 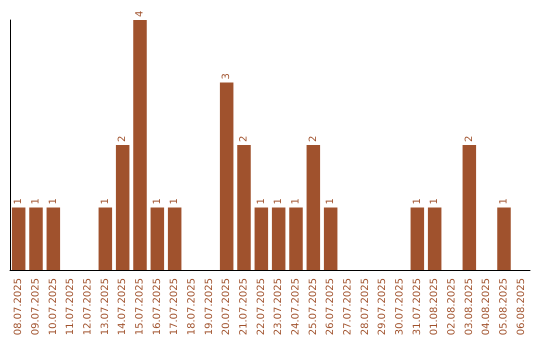 What do you see at coordinates (417, 307) in the screenshot?
I see `x-tick-label: 31.07.2025` at bounding box center [417, 307].